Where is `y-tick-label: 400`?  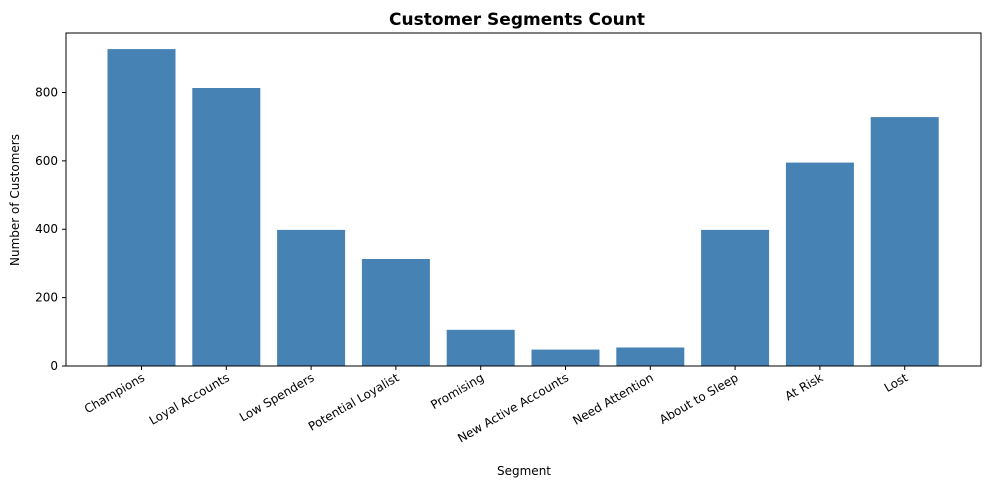
y-tick-label: 400 is located at coordinates (46, 229).